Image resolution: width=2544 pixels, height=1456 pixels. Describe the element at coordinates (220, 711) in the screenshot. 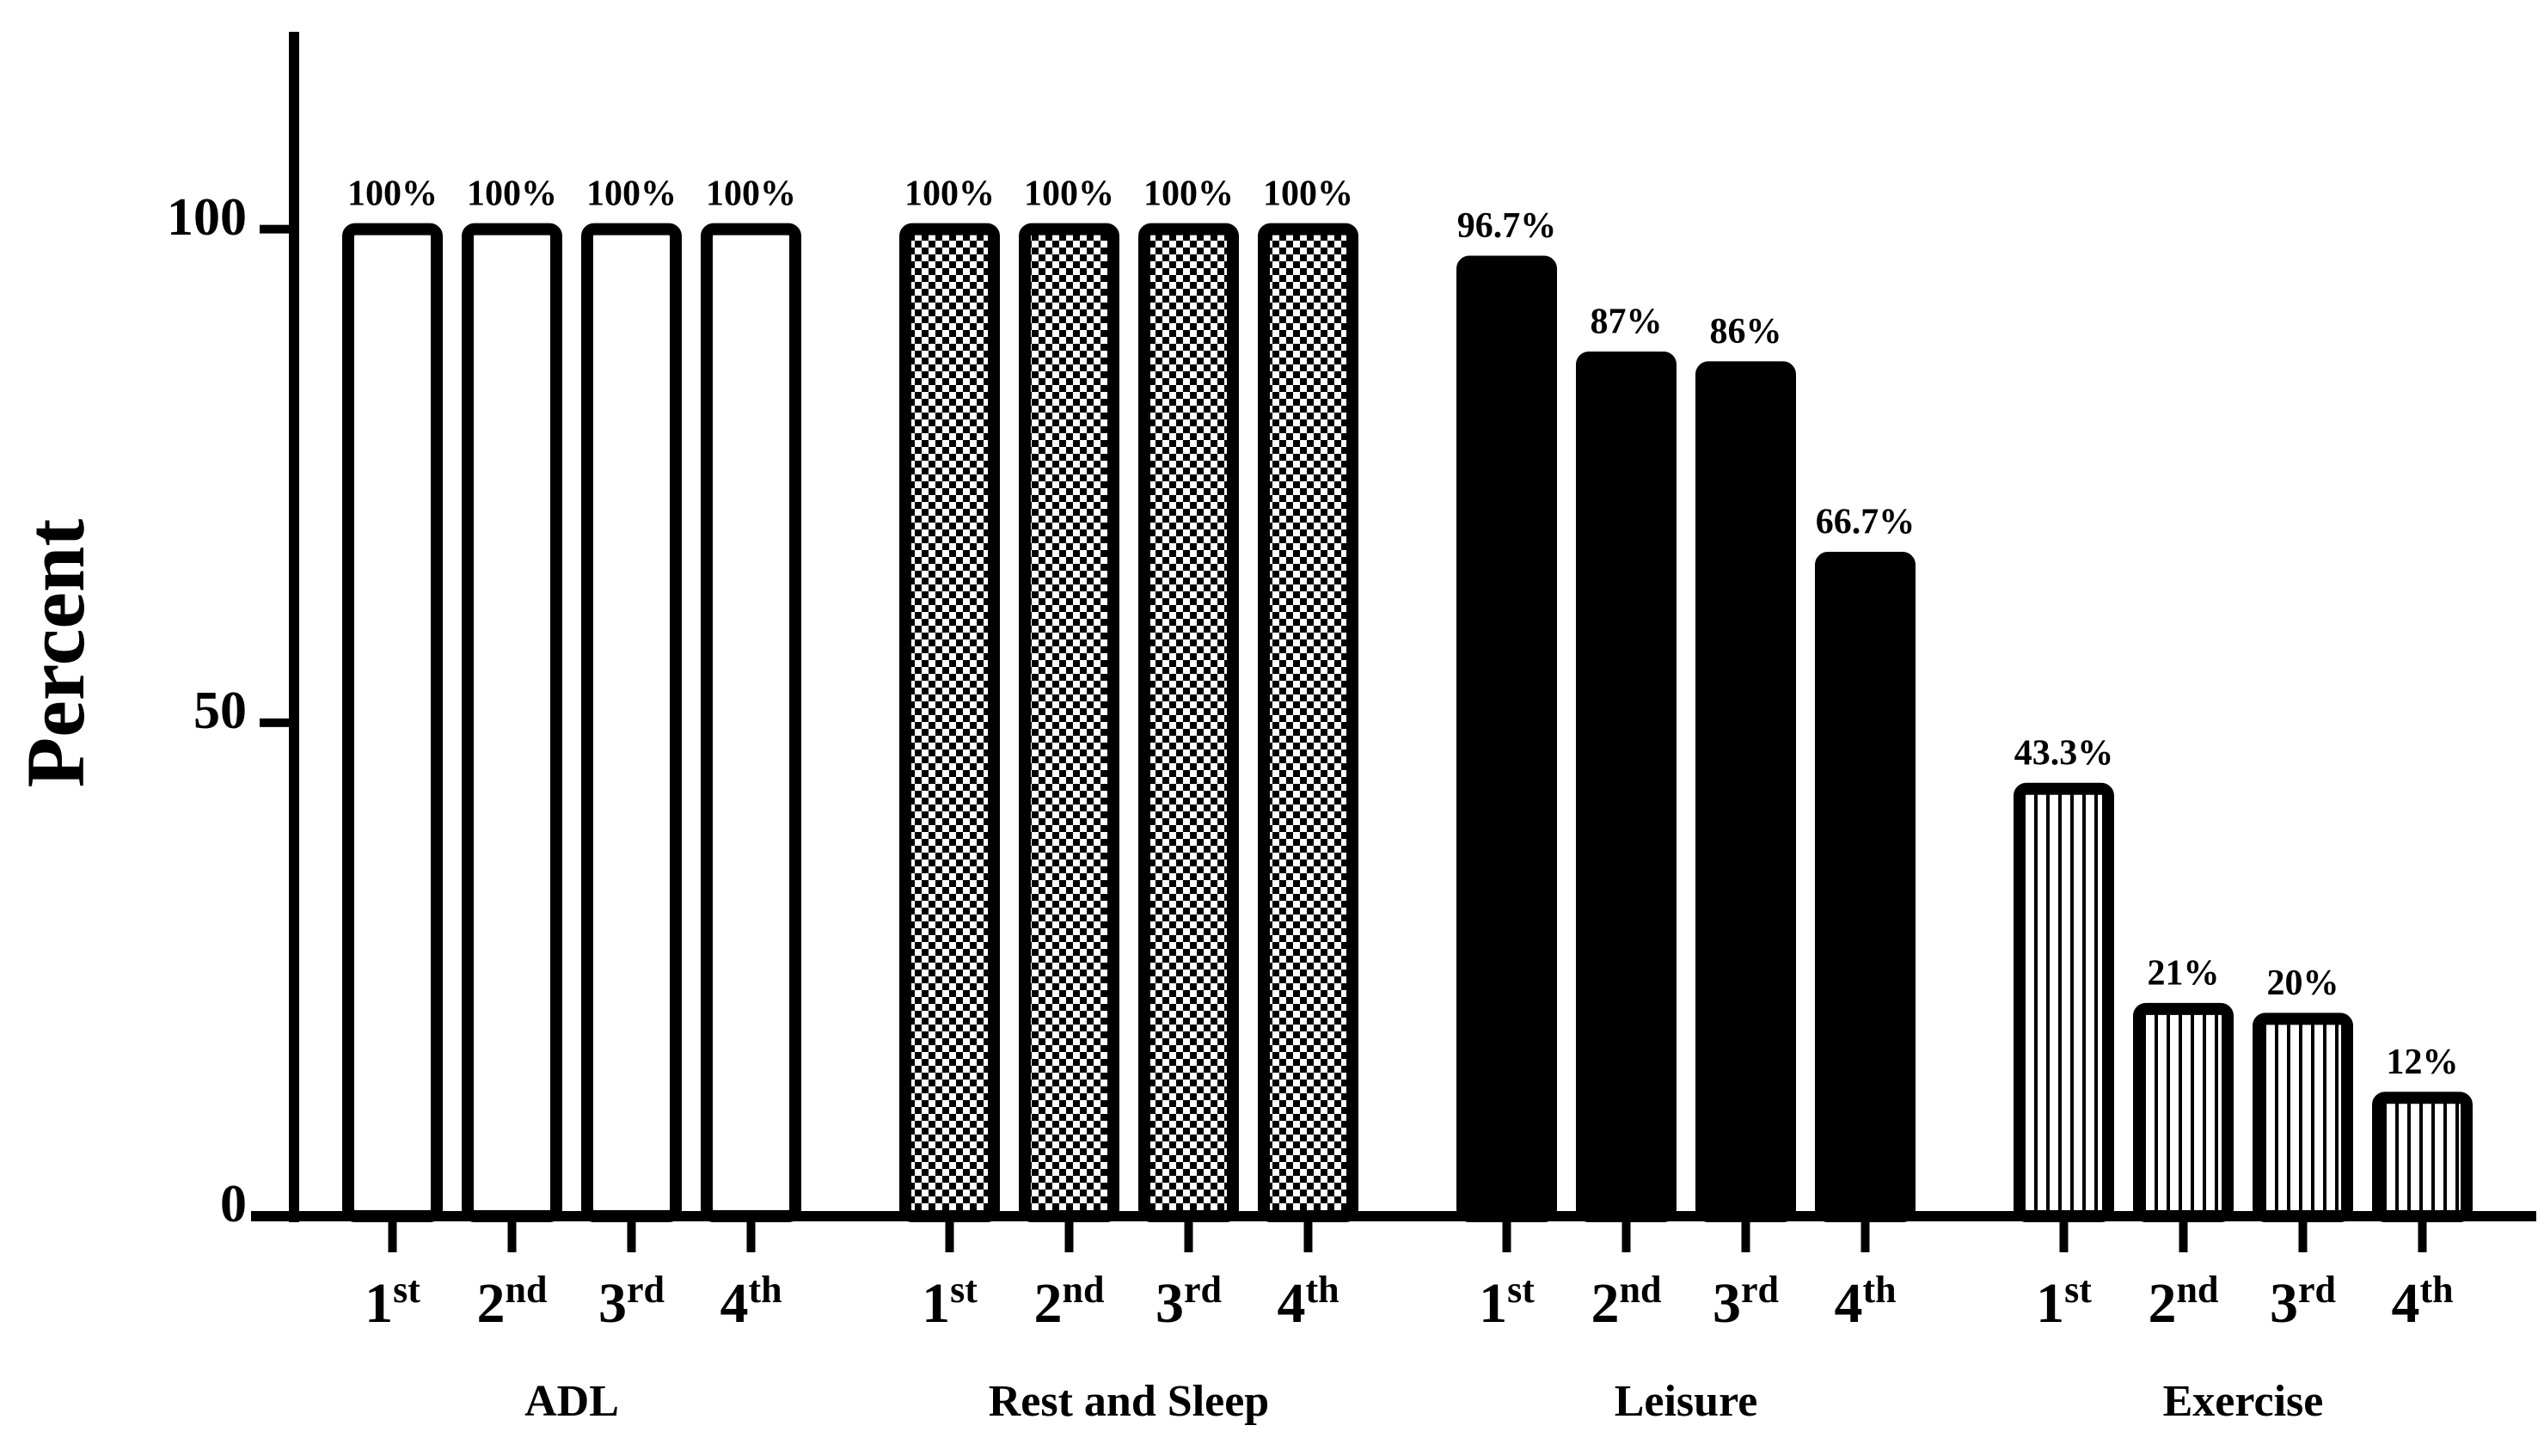

I see `y-tick-label: 50` at that location.